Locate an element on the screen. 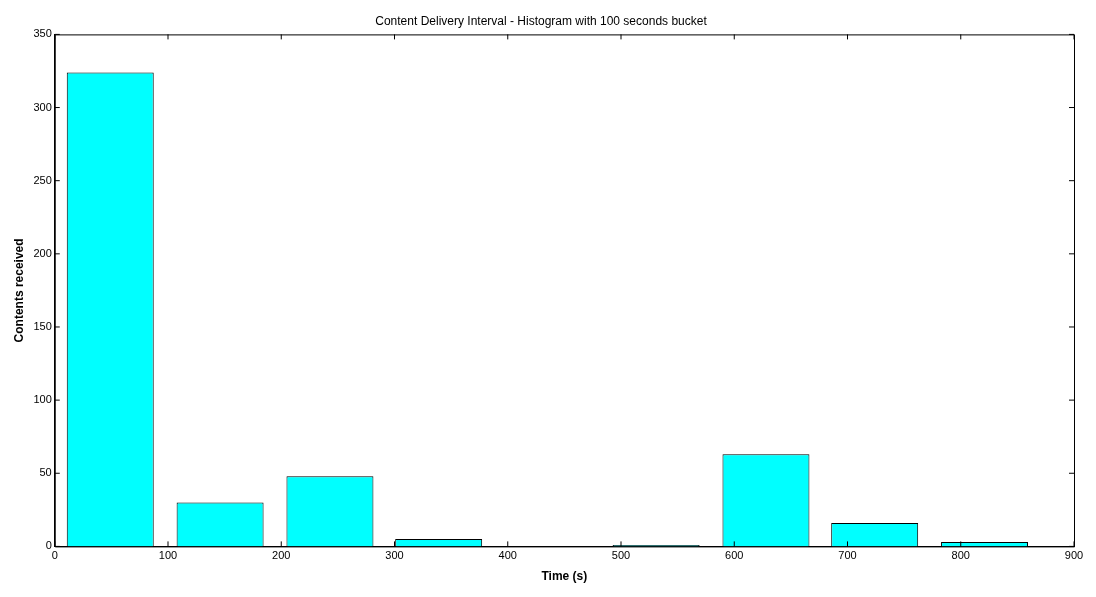 This screenshot has width=1096, height=597. x-tick-label: 600 is located at coordinates (734, 555).